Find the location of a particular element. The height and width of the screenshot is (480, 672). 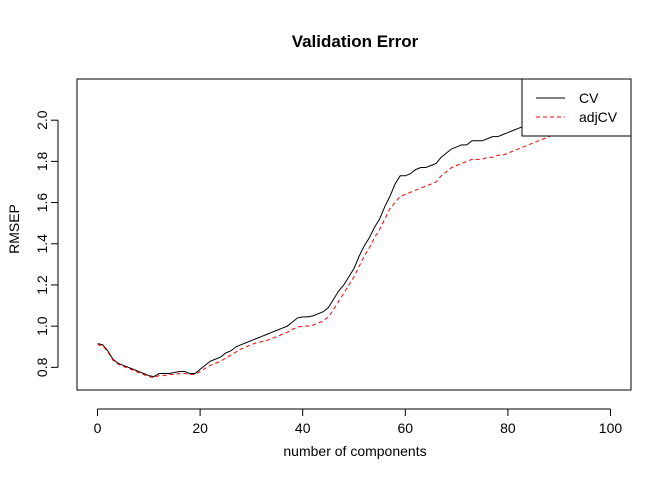

x-tick-label: 100 is located at coordinates (611, 428).